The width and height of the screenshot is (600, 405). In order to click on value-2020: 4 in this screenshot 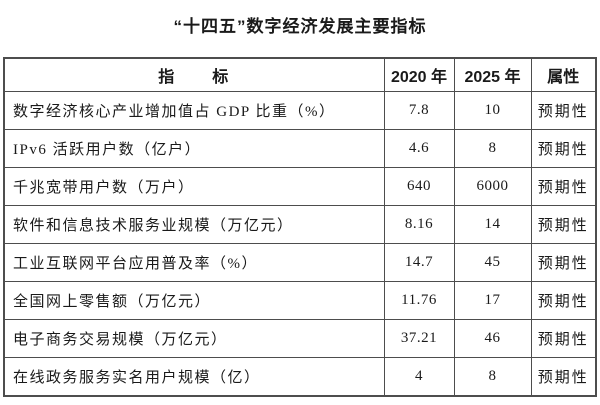, I will do `click(419, 377)`.